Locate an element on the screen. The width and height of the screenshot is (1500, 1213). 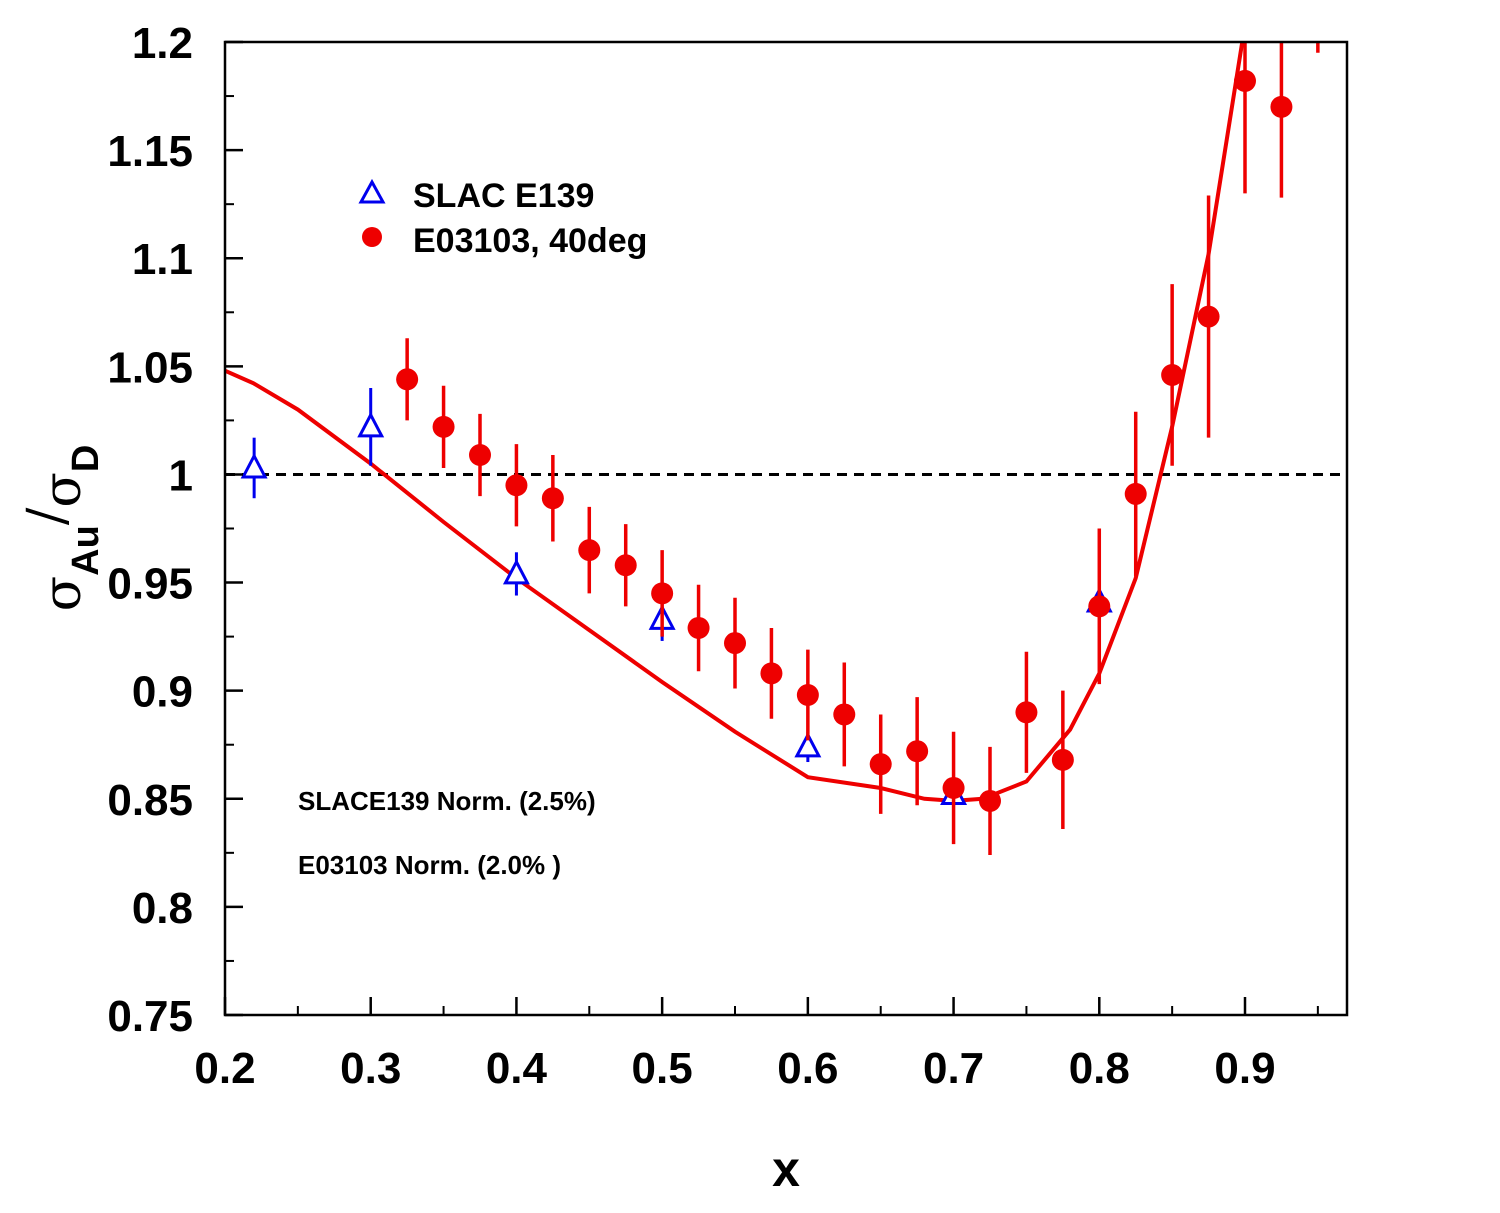
y-tick-label: 0.95 is located at coordinates (150, 584).